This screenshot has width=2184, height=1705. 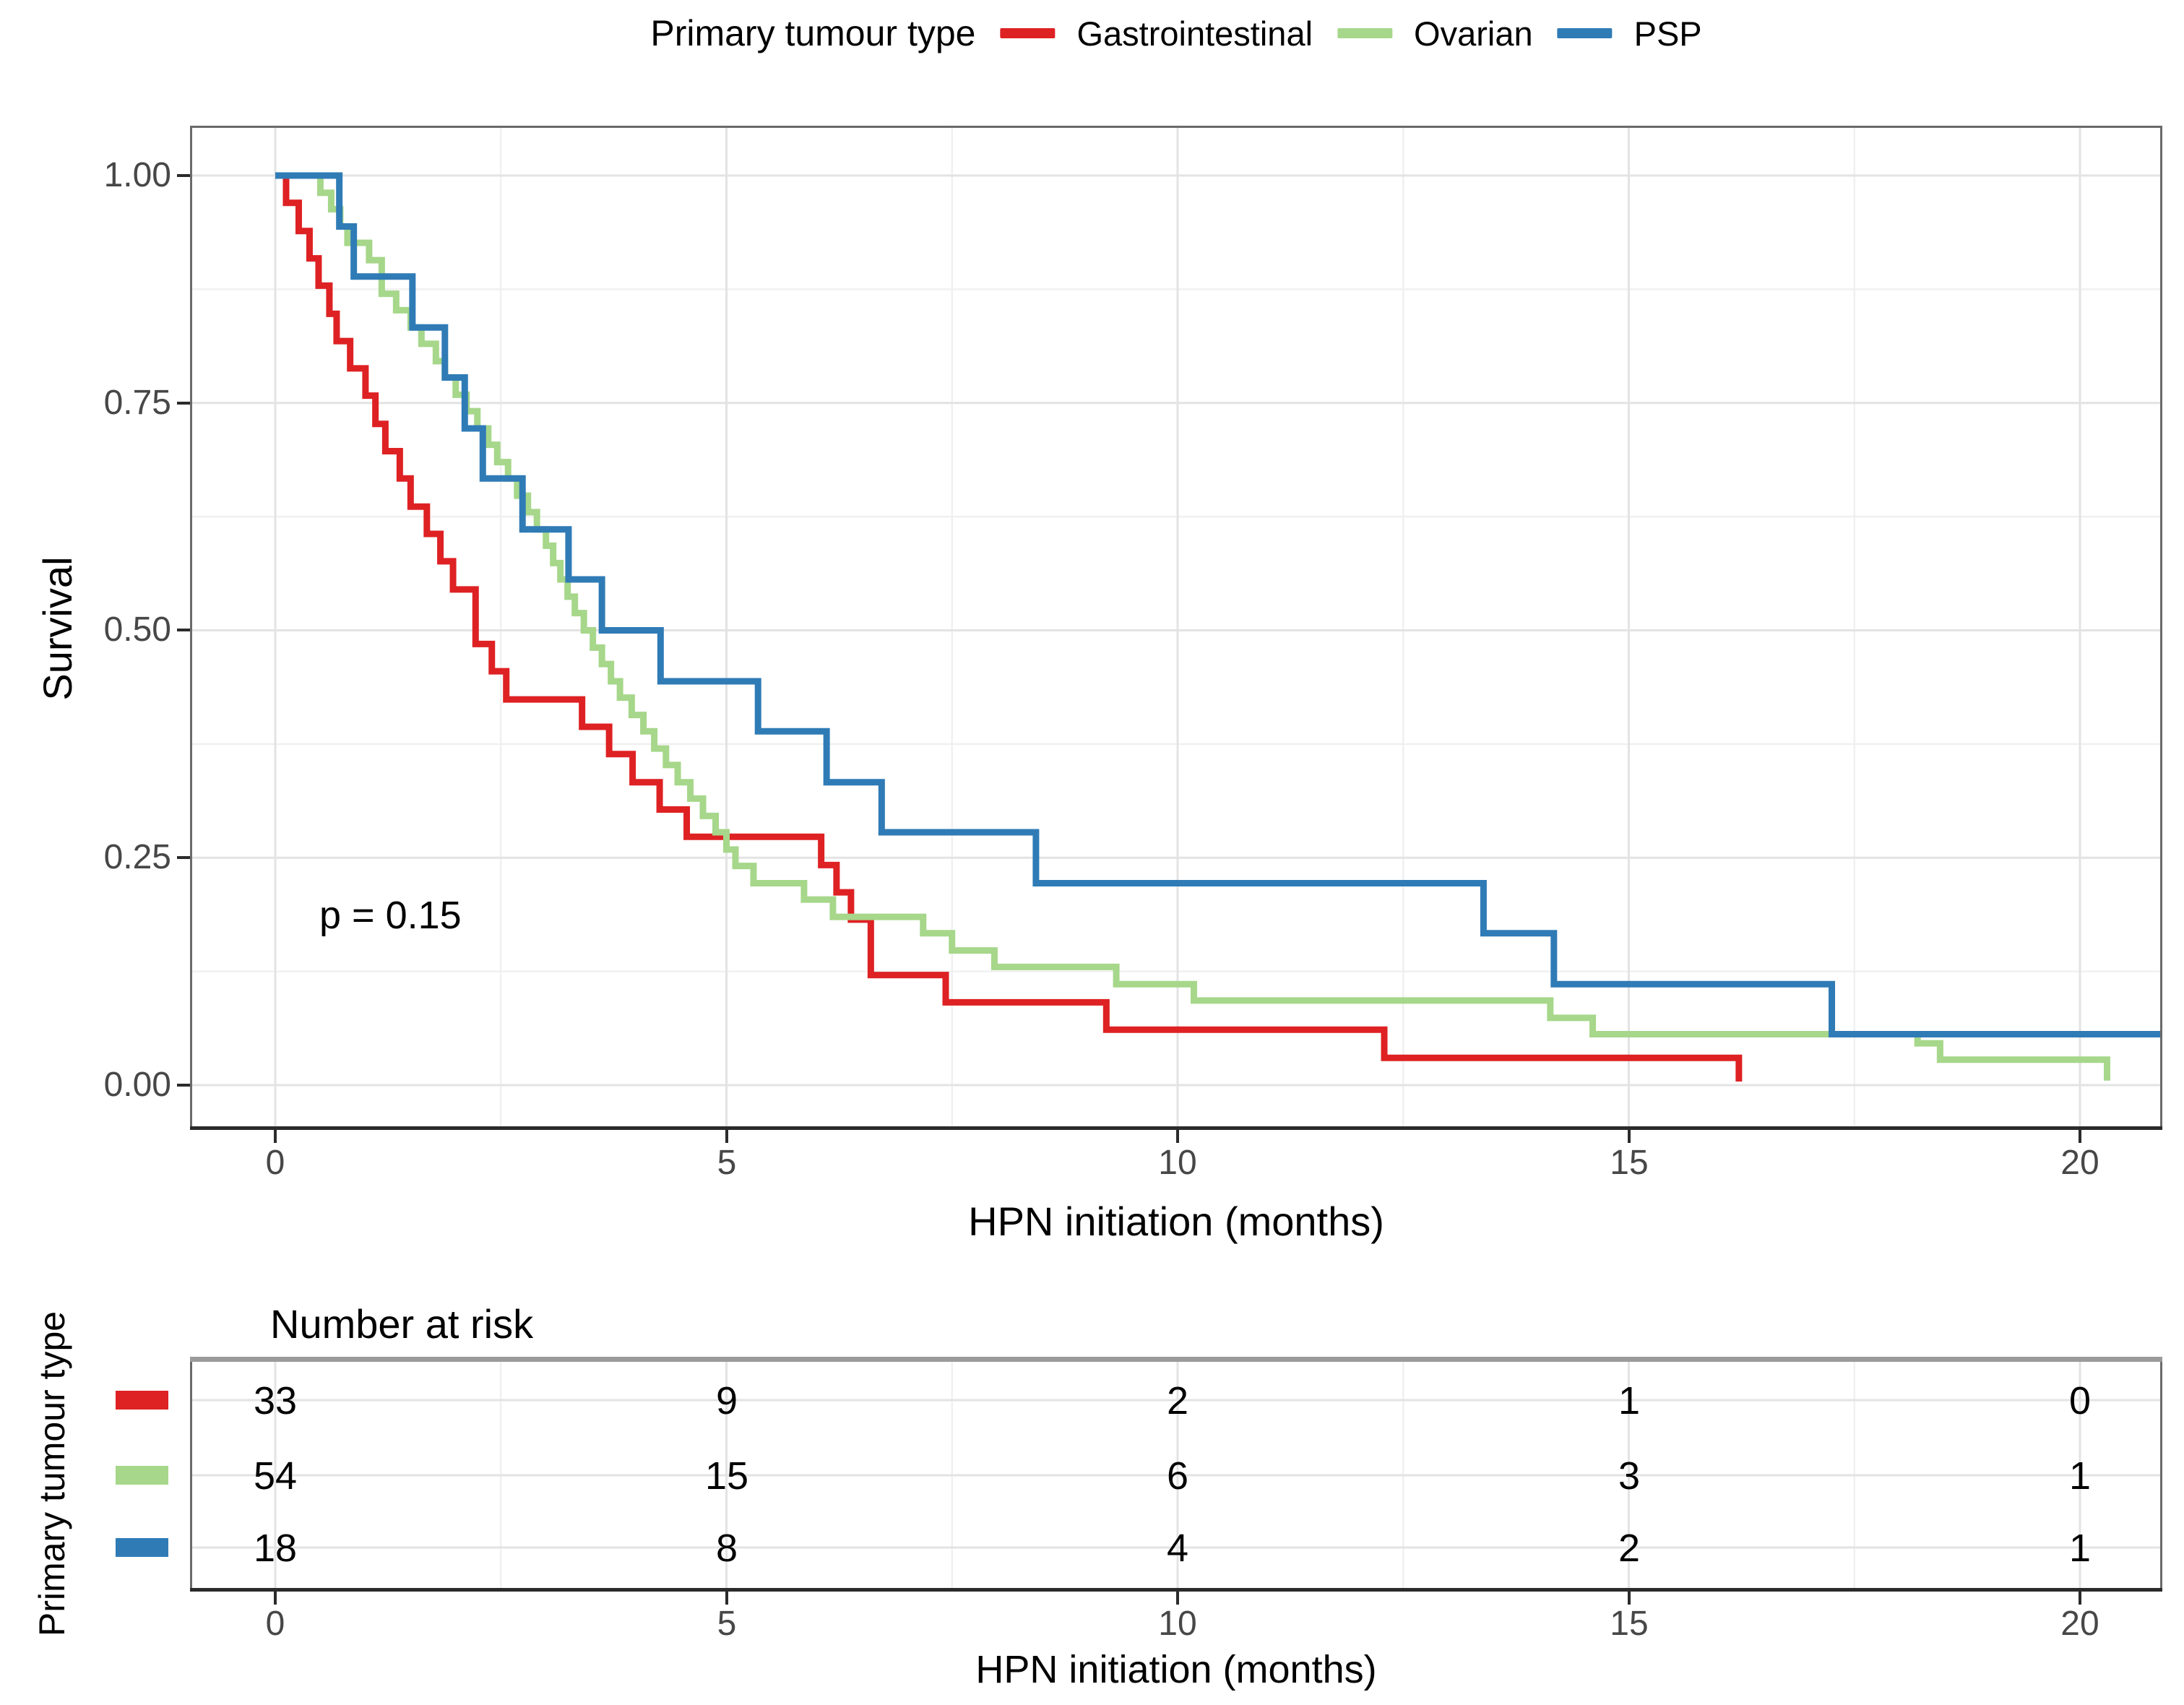 What do you see at coordinates (137, 857) in the screenshot?
I see `y-tick-label-0.25: 0.25` at bounding box center [137, 857].